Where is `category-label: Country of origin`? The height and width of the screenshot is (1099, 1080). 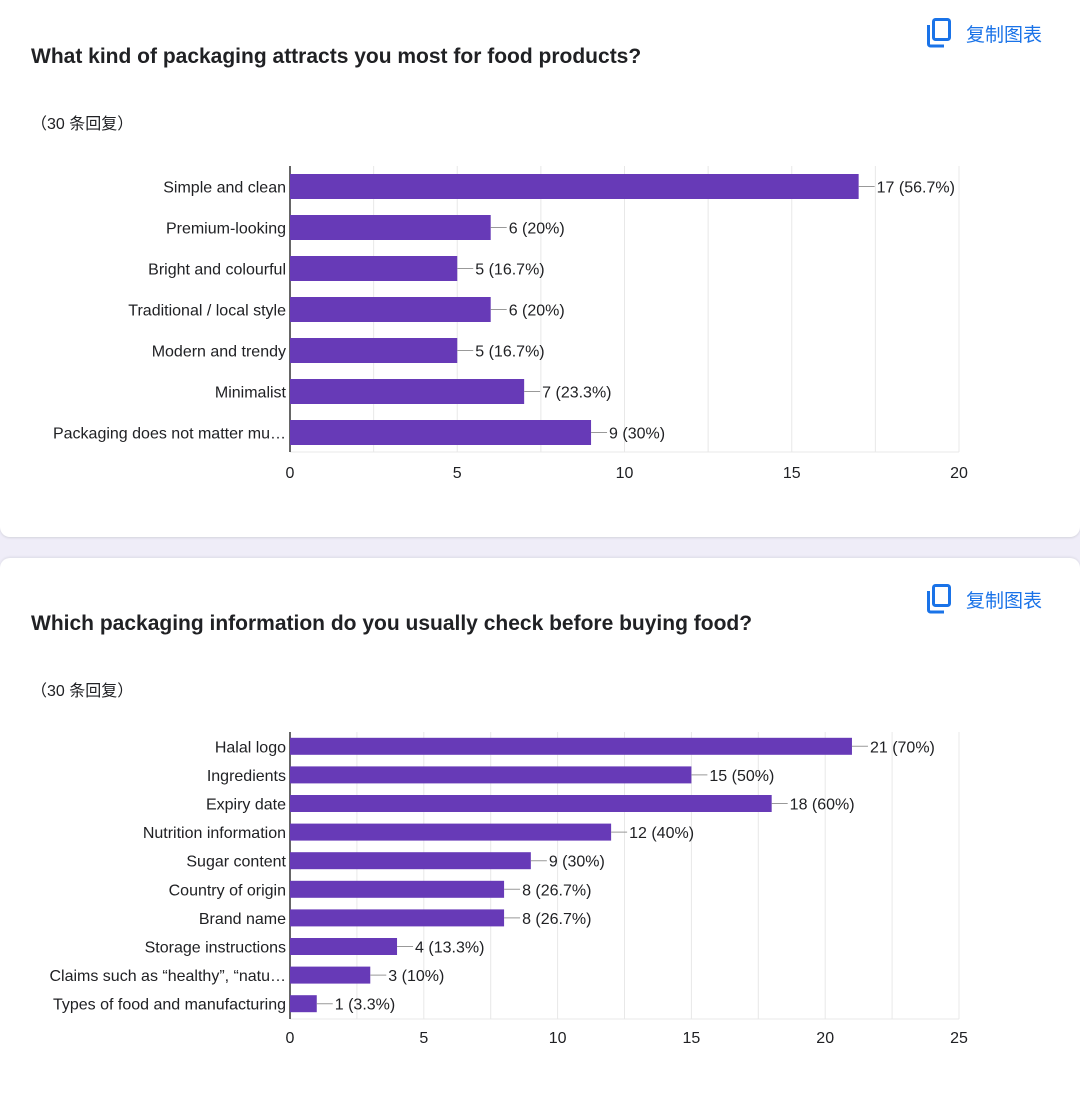
category-label: Country of origin is located at coordinates (227, 890).